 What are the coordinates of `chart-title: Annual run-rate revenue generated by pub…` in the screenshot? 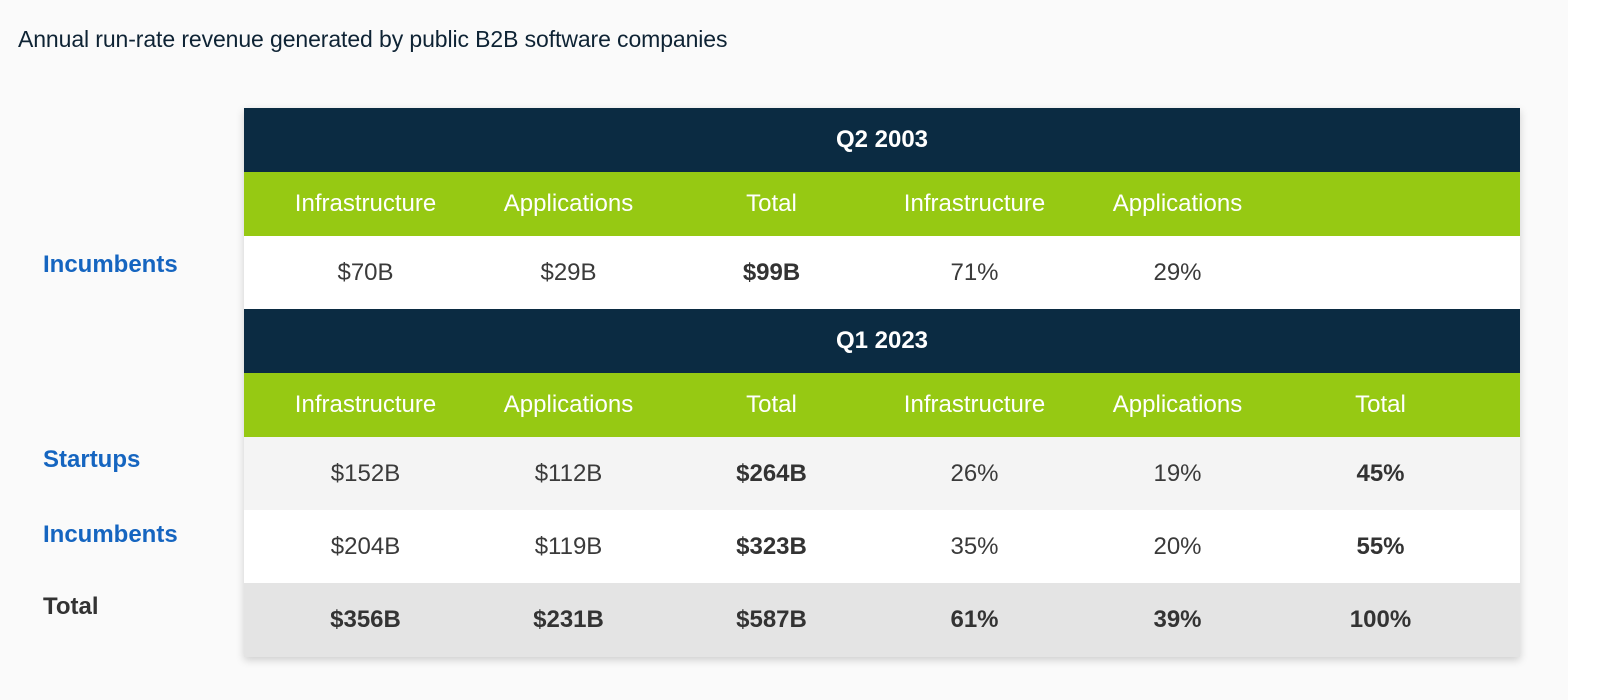 It's located at (373, 39).